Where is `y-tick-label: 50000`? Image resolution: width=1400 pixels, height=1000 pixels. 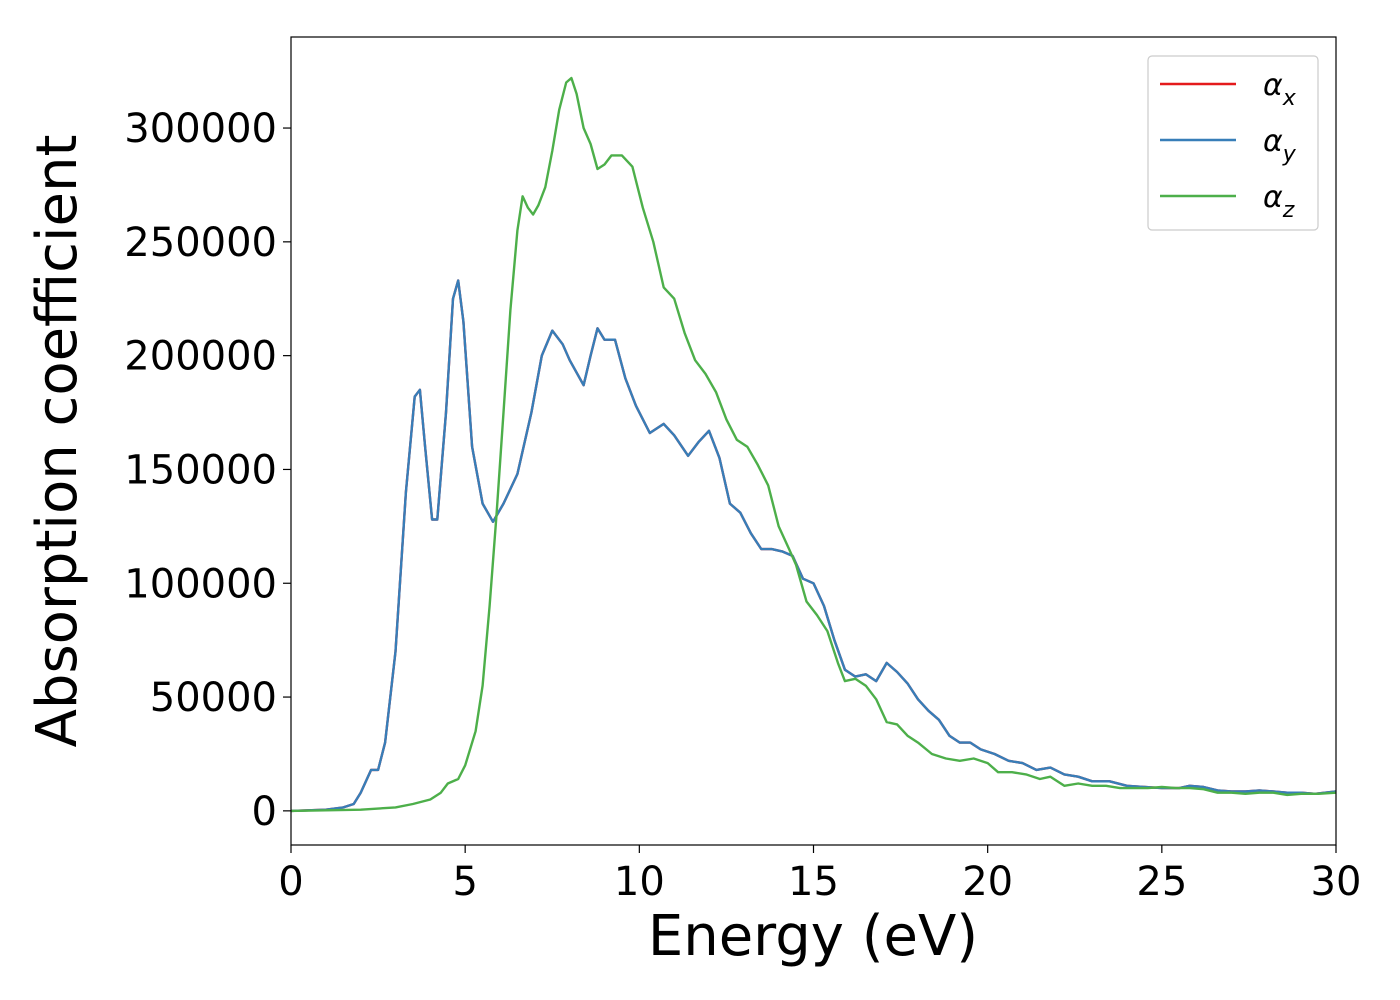
y-tick-label: 50000 is located at coordinates (213, 698).